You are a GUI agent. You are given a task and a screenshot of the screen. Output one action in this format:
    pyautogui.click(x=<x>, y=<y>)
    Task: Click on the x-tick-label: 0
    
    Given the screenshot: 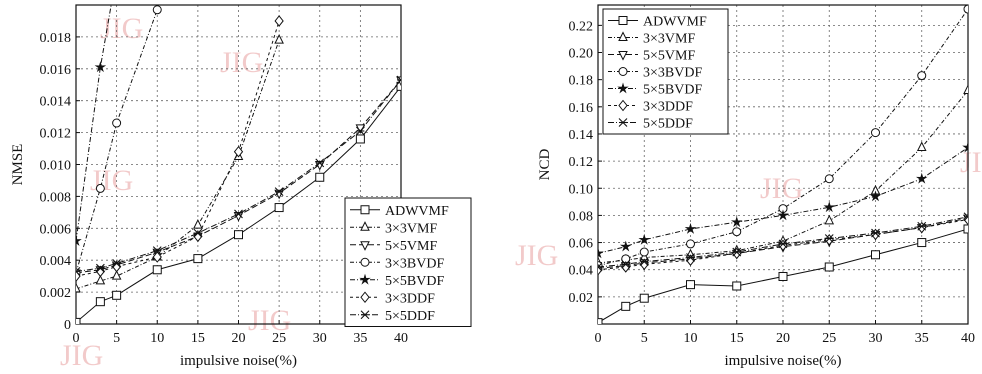 What is the action you would take?
    pyautogui.click(x=598, y=338)
    